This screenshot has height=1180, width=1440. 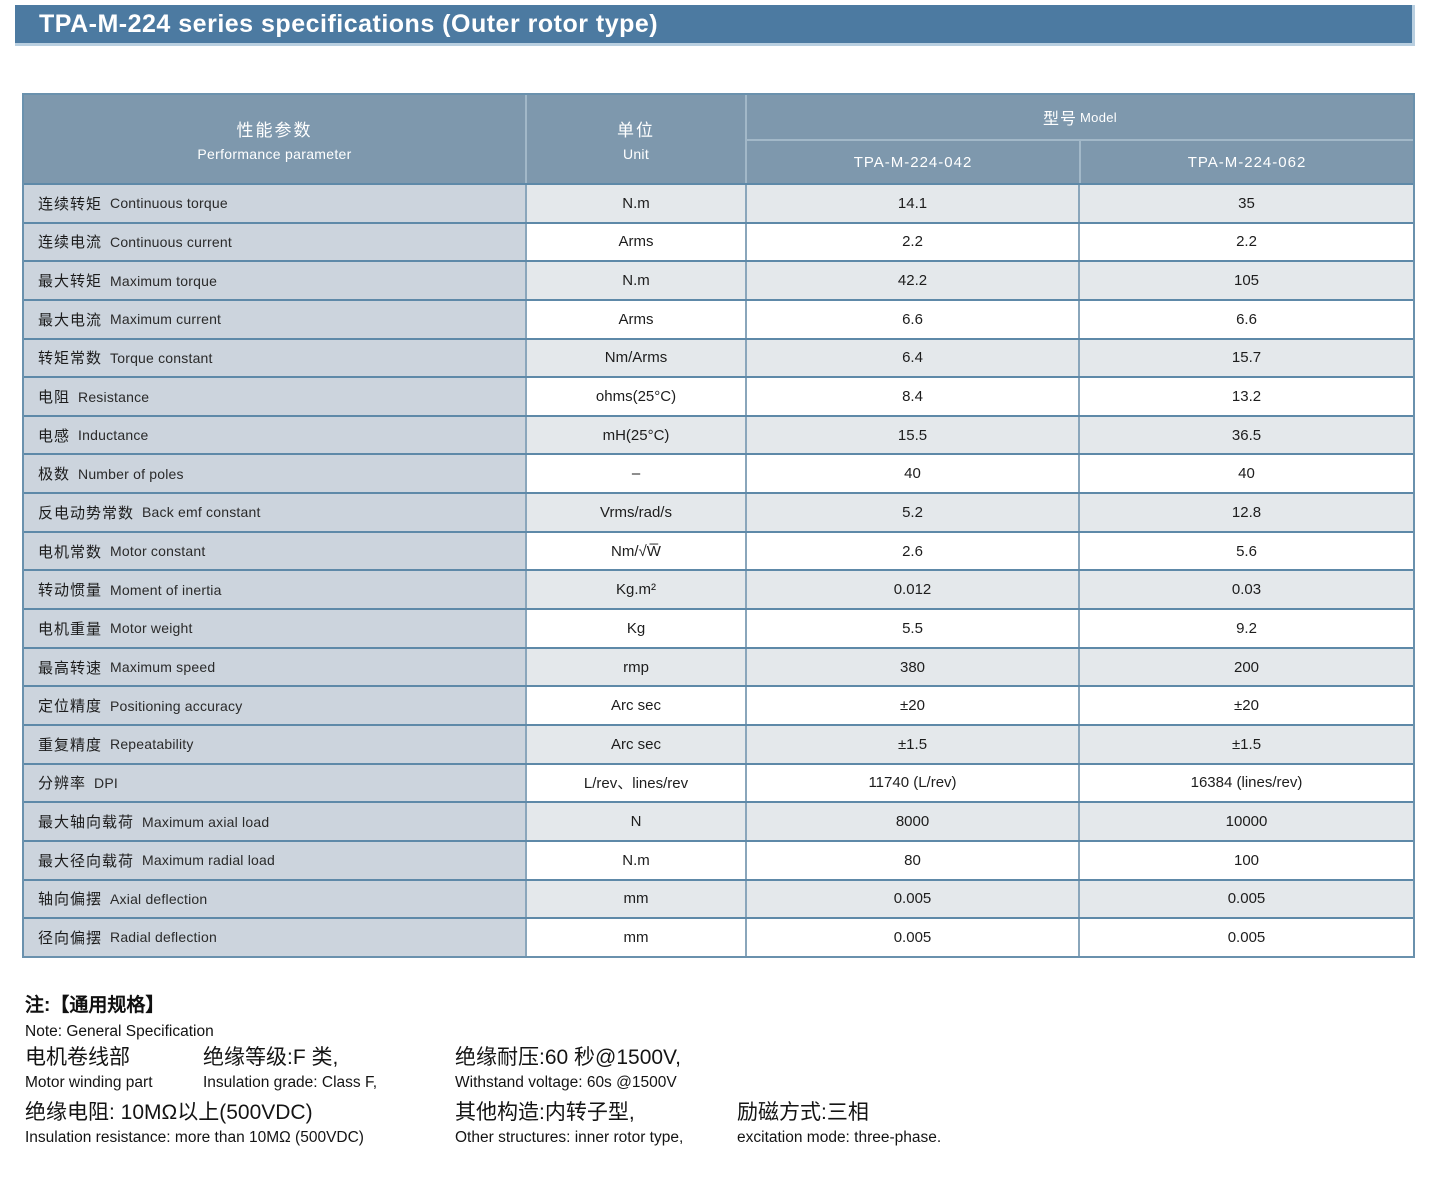 I want to click on row-unit: Arms, so click(x=635, y=319).